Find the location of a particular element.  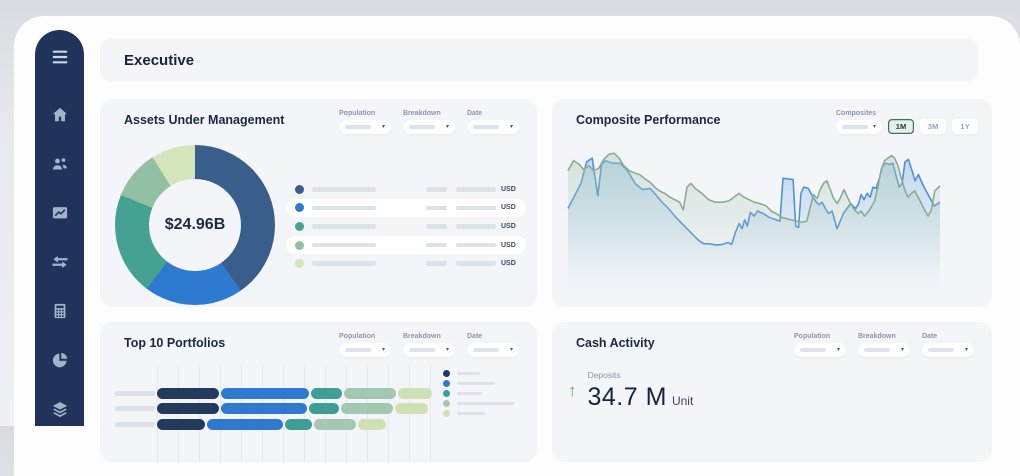

layers-icon is located at coordinates (60, 409).